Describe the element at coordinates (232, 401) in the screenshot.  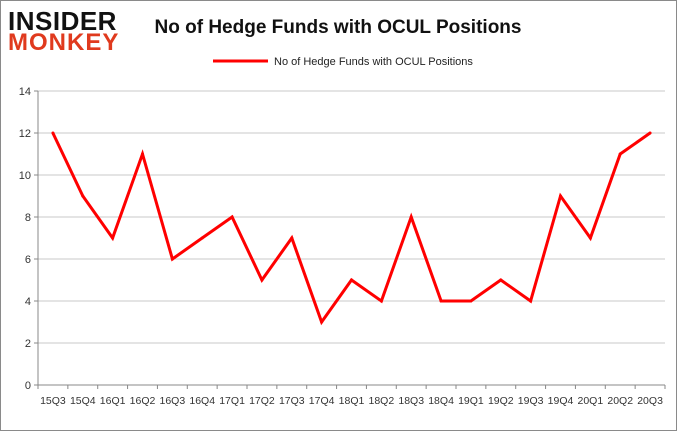
I see `x-tick-label: 17Q1` at that location.